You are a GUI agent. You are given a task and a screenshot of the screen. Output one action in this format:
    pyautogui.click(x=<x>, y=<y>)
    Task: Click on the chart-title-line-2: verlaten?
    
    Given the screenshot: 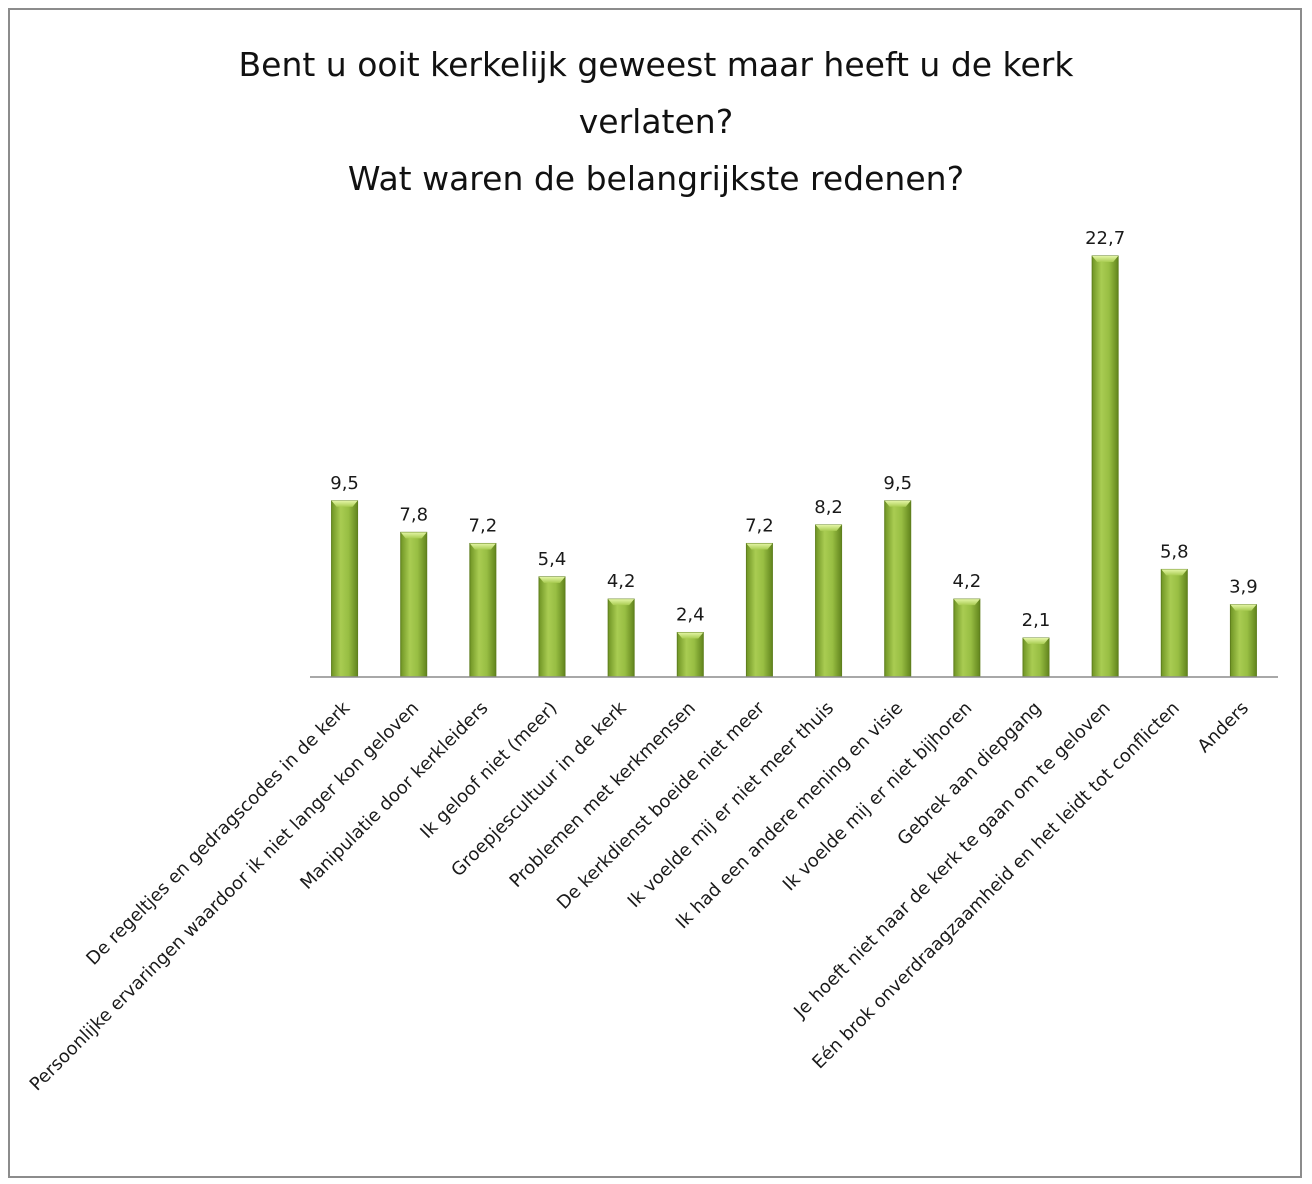 What is the action you would take?
    pyautogui.click(x=656, y=121)
    